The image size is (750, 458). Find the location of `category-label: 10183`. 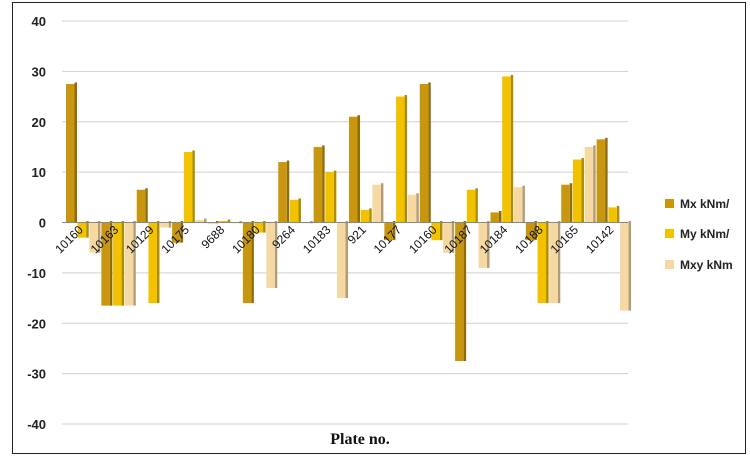

category-label: 10183 is located at coordinates (317, 239).